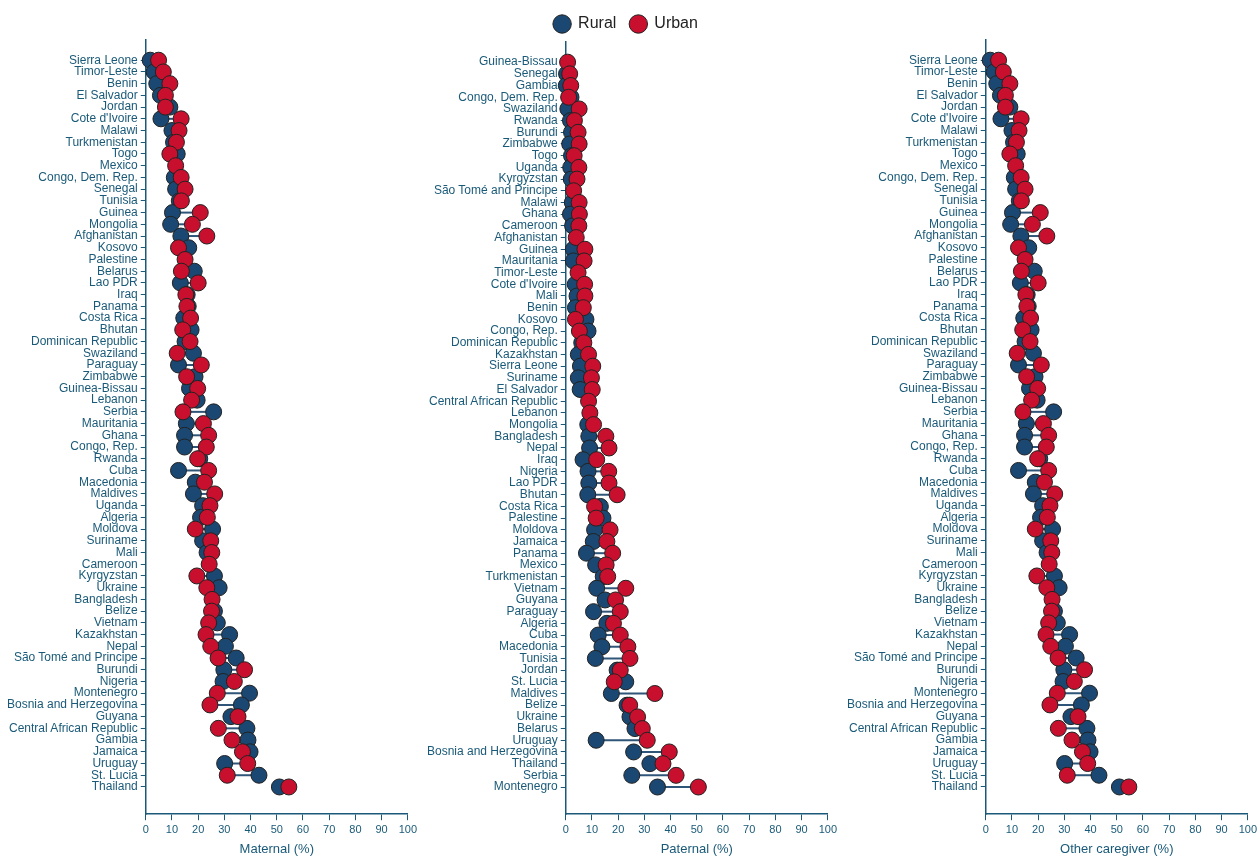  I want to click on y-tick-label: Guyana, so click(537, 599).